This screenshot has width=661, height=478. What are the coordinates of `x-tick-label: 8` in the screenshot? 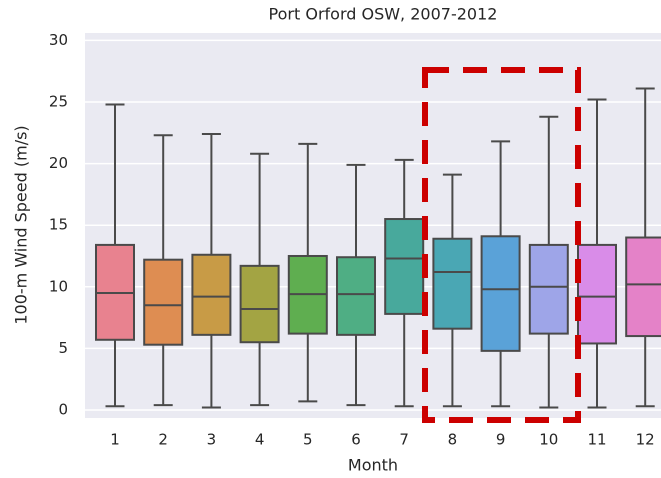 It's located at (453, 440).